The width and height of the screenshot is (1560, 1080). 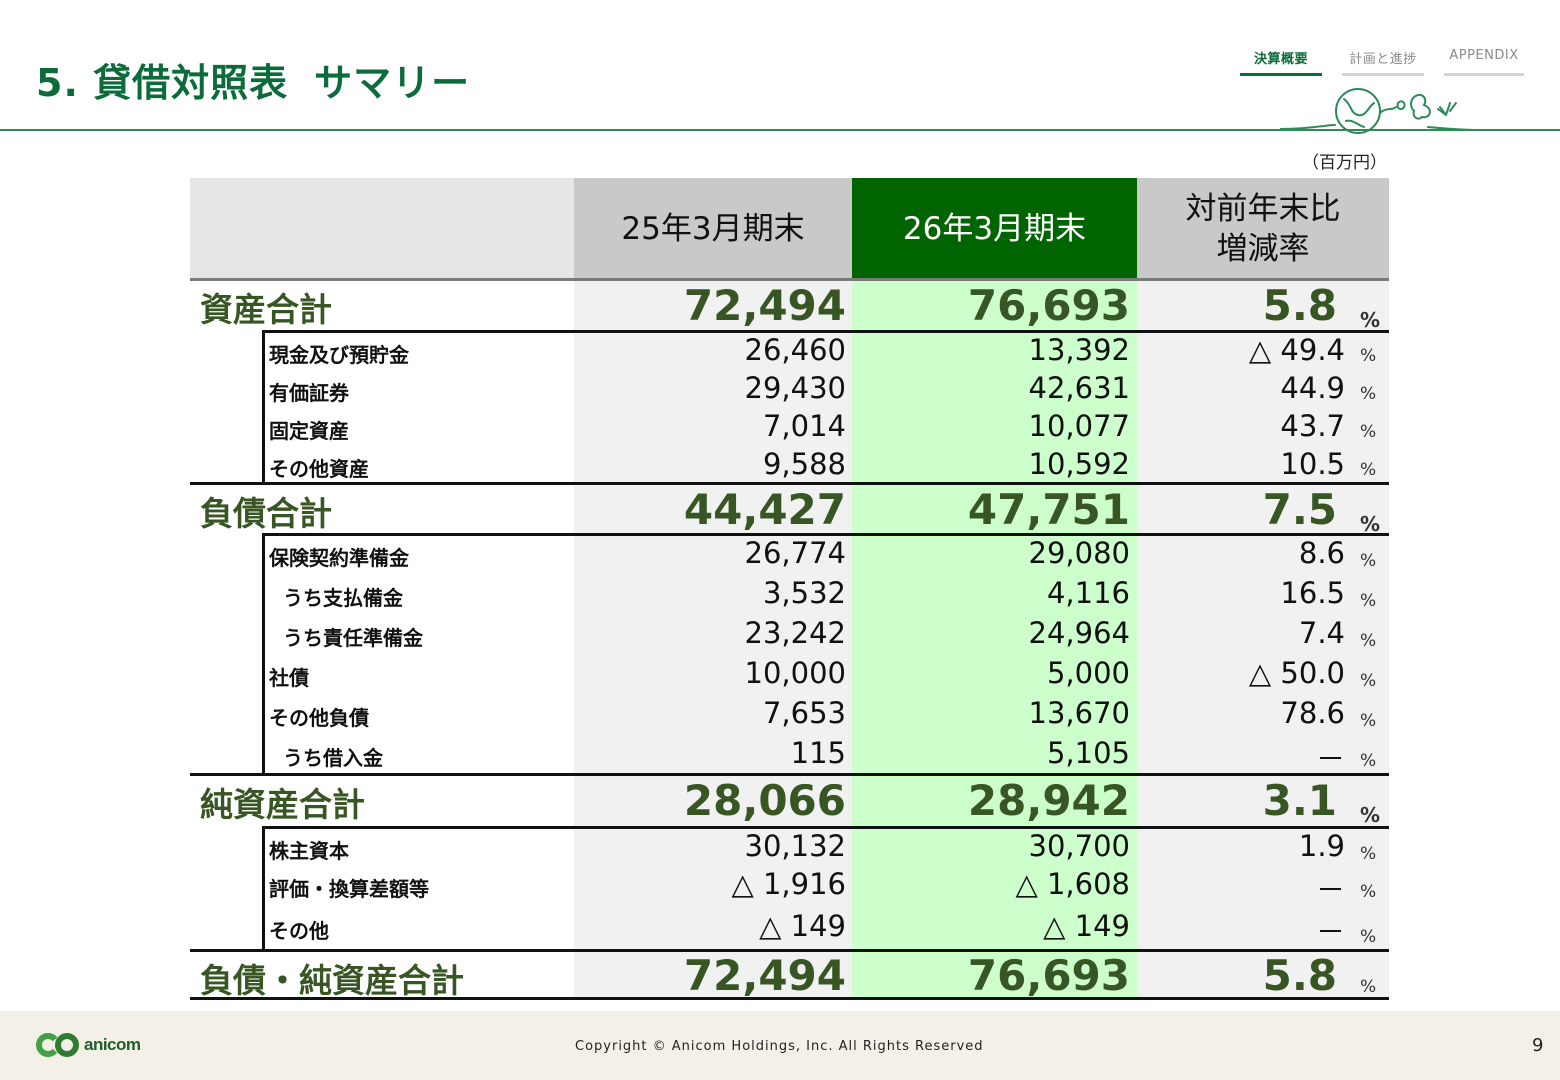 What do you see at coordinates (289, 678) in the screenshot?
I see `row-label: 社債` at bounding box center [289, 678].